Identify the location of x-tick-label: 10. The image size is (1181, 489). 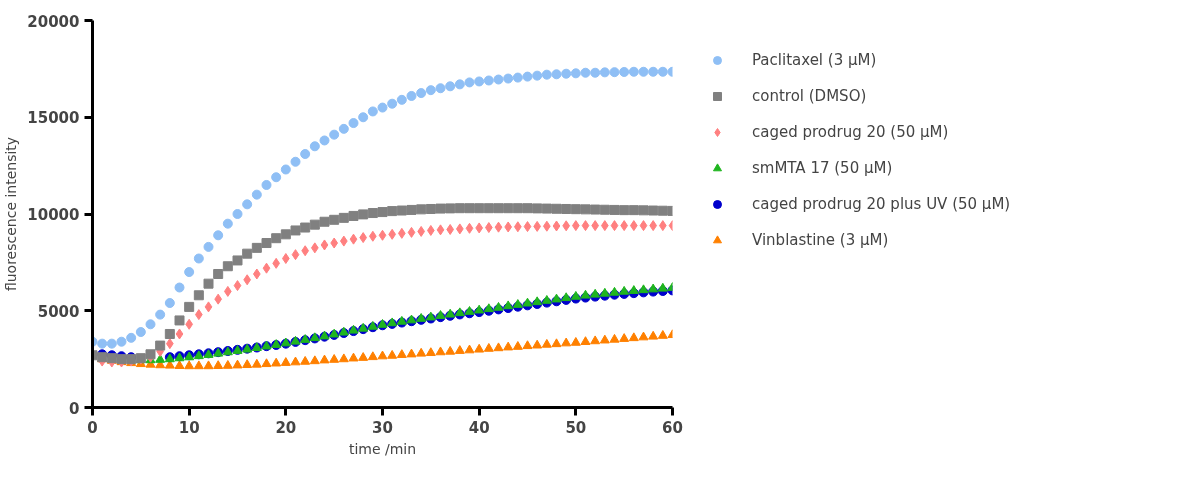
(189, 427).